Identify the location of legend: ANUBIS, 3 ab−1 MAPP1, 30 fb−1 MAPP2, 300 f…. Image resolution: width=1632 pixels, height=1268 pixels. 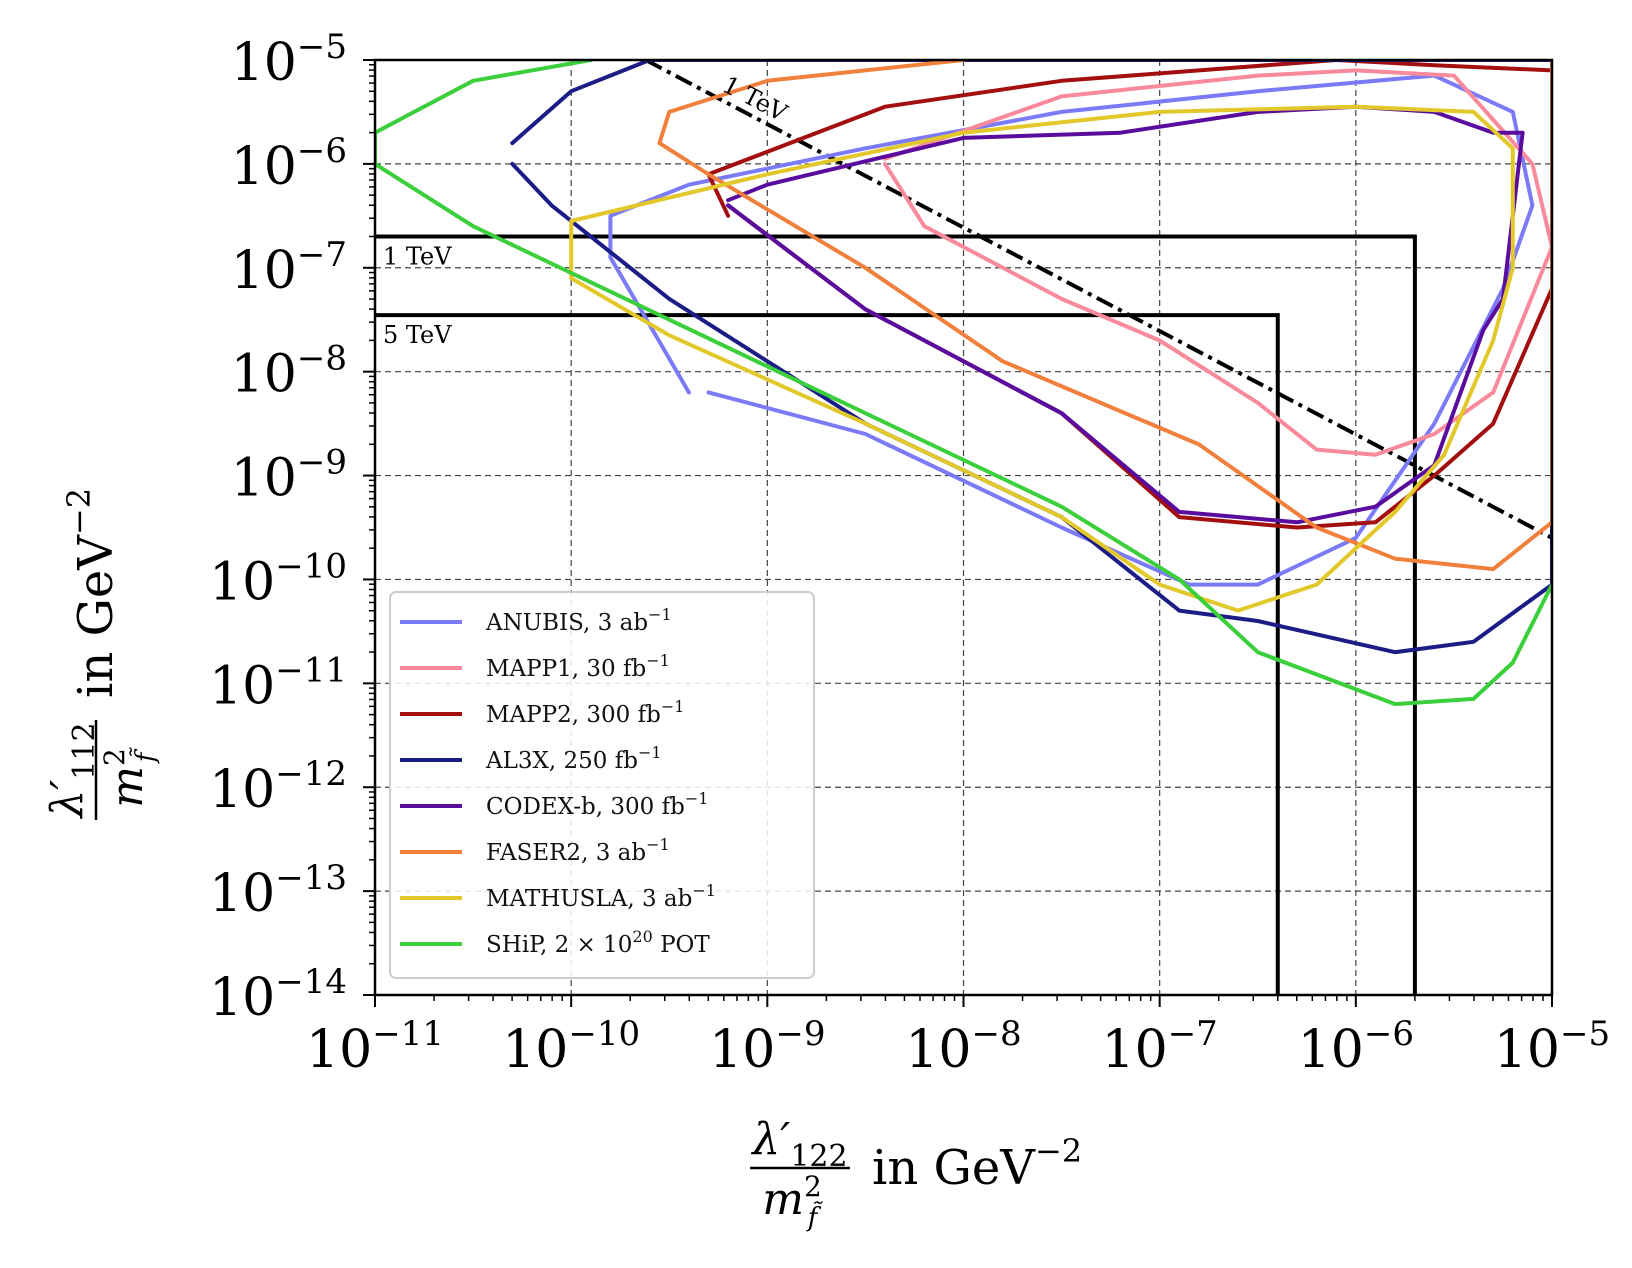
(602, 785).